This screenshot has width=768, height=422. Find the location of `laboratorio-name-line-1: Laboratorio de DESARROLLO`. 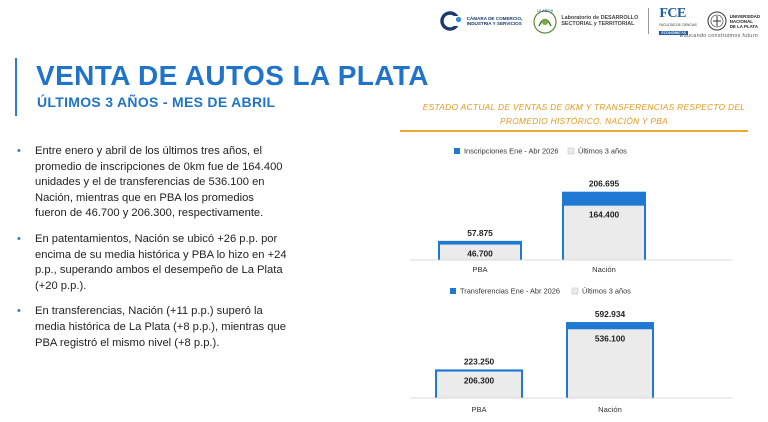

laboratorio-name-line-1: Laboratorio de DESARROLLO is located at coordinates (600, 18).